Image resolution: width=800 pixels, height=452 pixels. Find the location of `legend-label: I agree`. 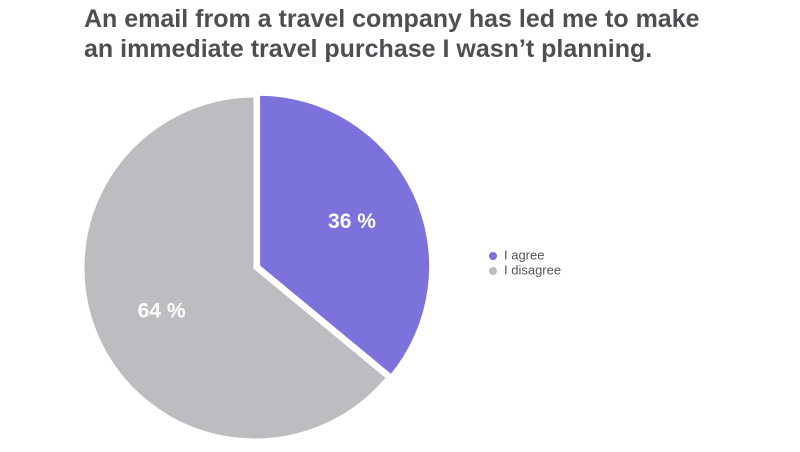

legend-label: I agree is located at coordinates (524, 254).